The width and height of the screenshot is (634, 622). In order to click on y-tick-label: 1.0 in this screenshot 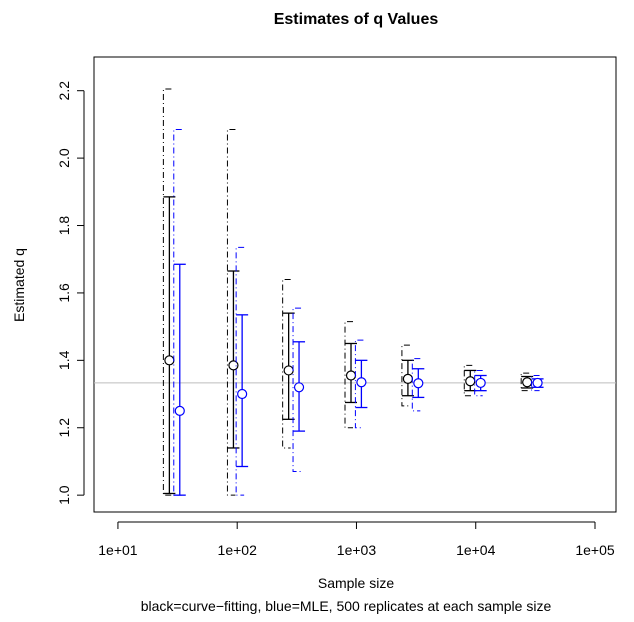, I will do `click(64, 495)`.